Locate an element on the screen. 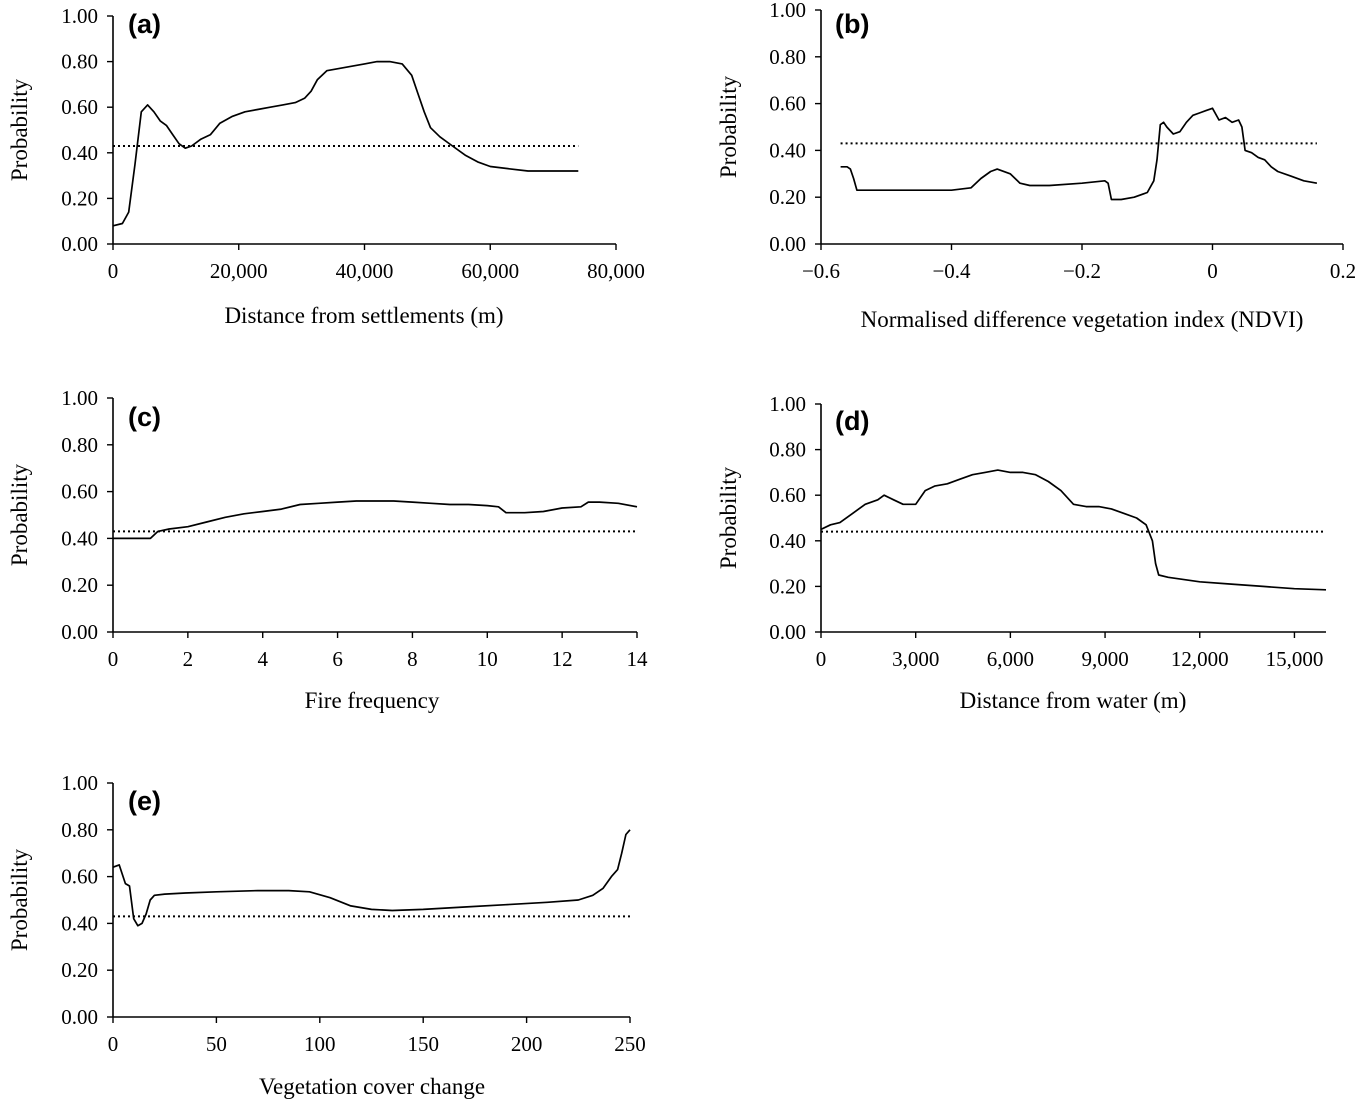 The image size is (1359, 1101). x-tick-label: 20,000 is located at coordinates (239, 271).